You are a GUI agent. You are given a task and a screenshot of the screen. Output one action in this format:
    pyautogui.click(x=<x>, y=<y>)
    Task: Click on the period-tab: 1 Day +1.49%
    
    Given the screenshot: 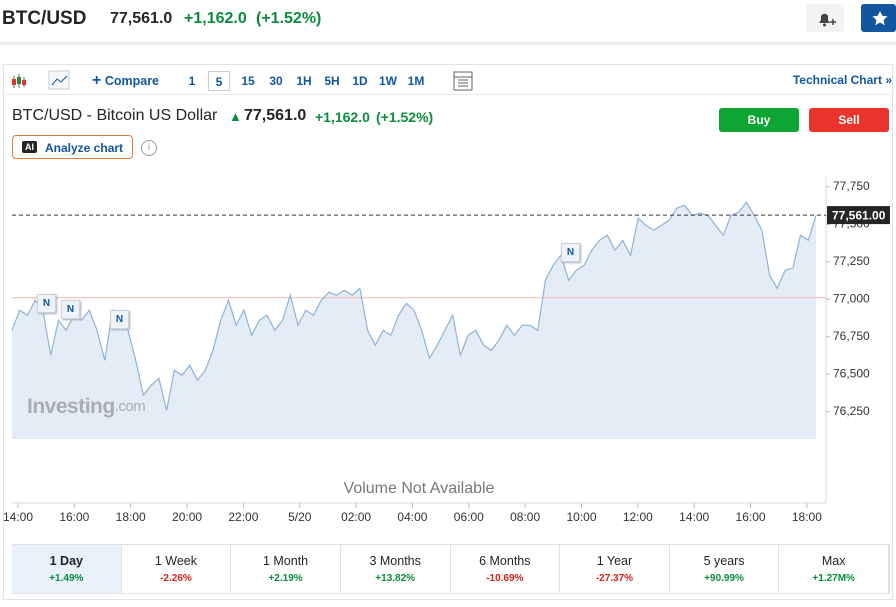 What is the action you would take?
    pyautogui.click(x=67, y=569)
    